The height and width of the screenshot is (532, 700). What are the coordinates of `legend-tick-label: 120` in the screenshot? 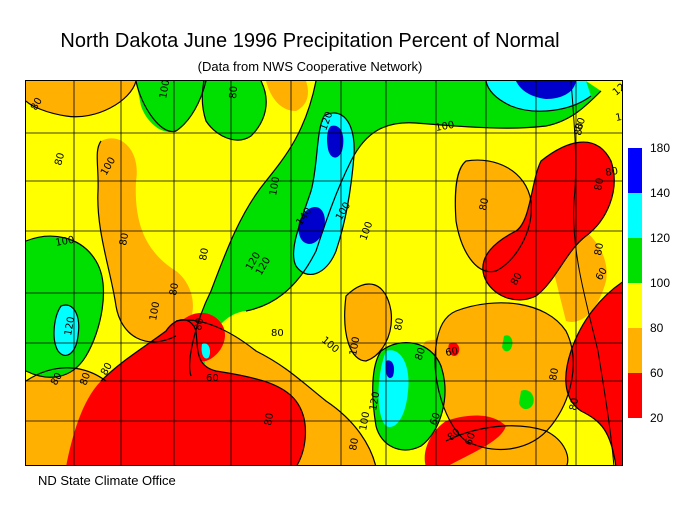 It's located at (660, 238).